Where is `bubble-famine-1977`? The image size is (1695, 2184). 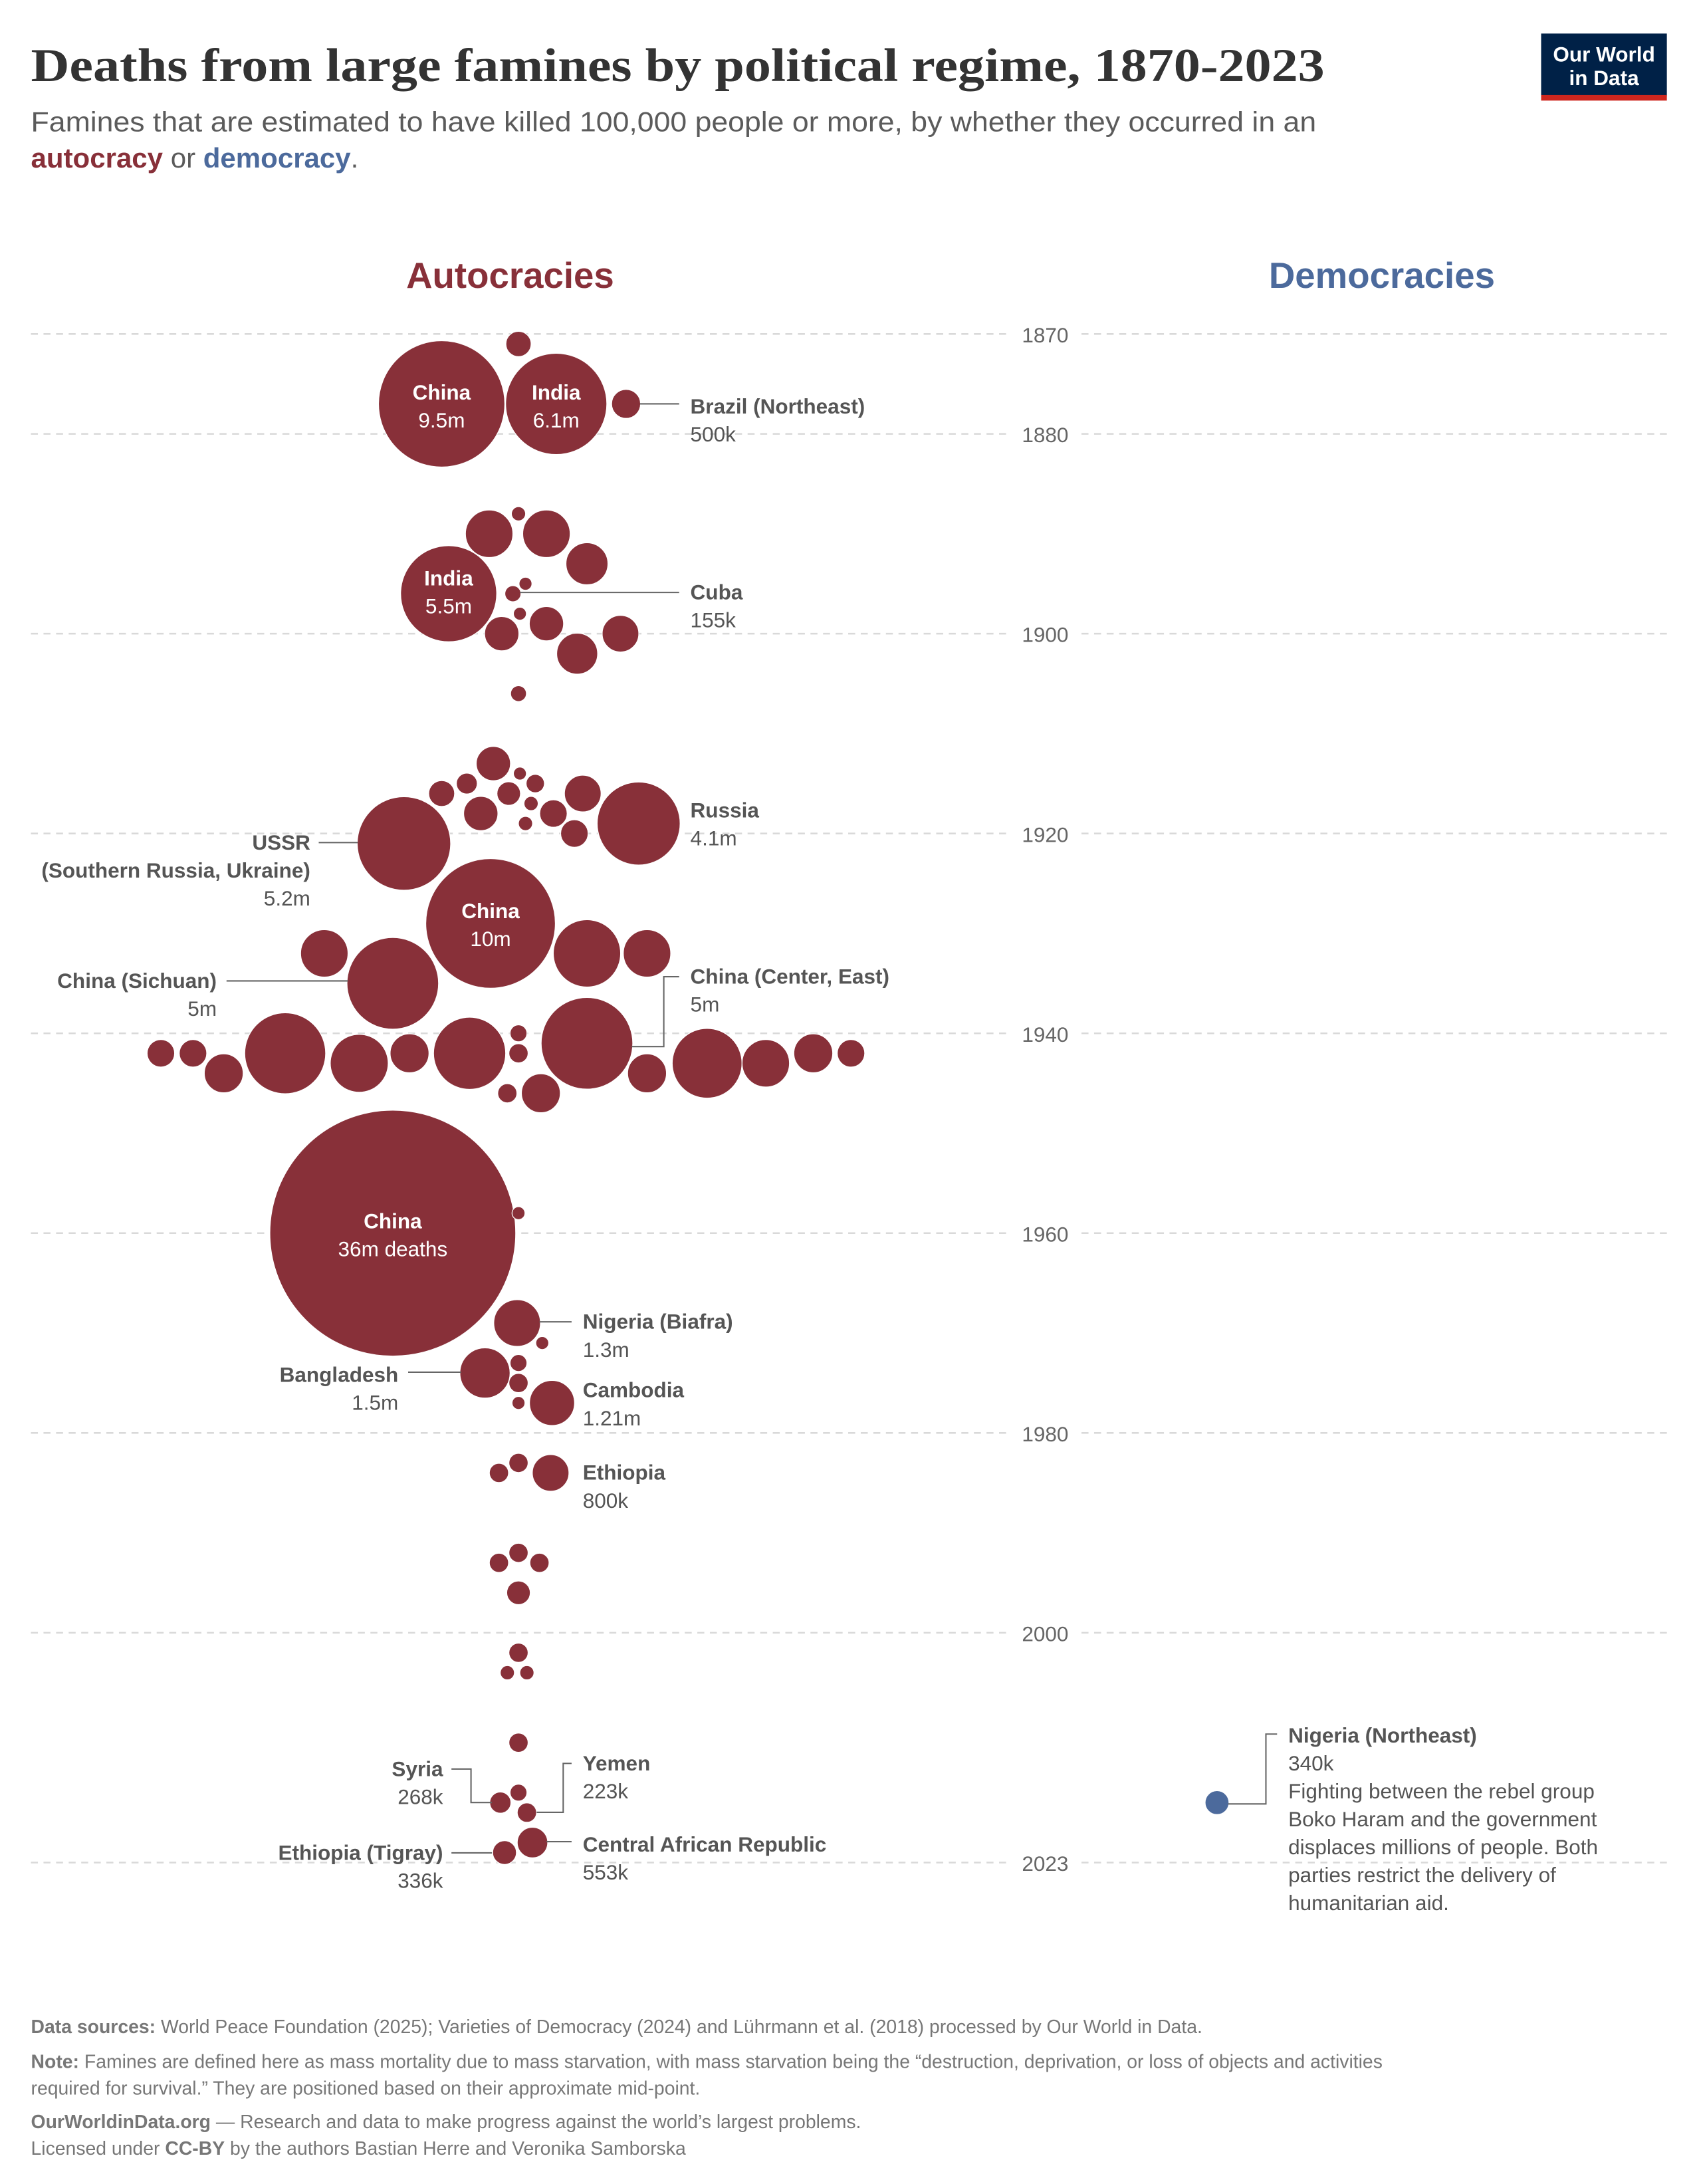
bubble-famine-1977 is located at coordinates (518, 1402).